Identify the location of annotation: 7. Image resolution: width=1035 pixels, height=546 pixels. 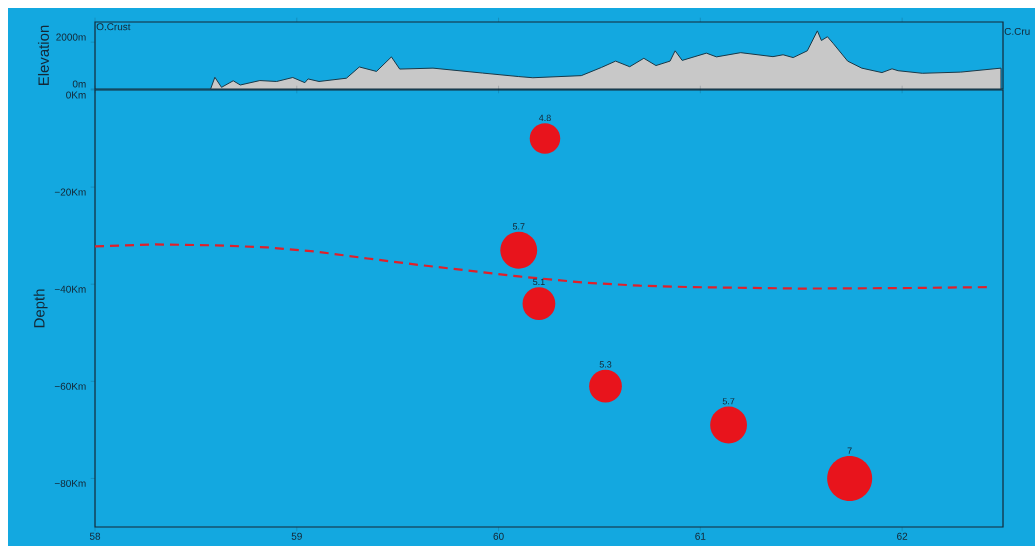
(849, 450).